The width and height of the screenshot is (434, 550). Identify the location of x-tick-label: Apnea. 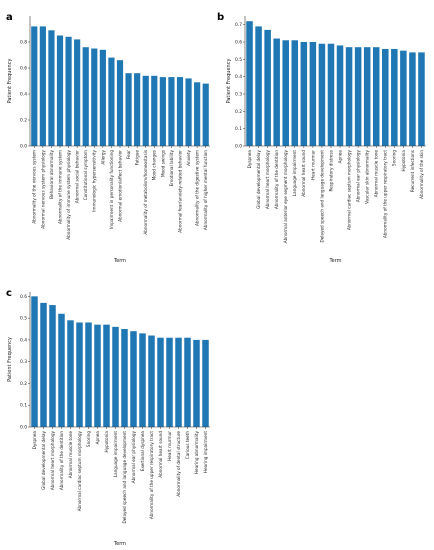
(97, 438).